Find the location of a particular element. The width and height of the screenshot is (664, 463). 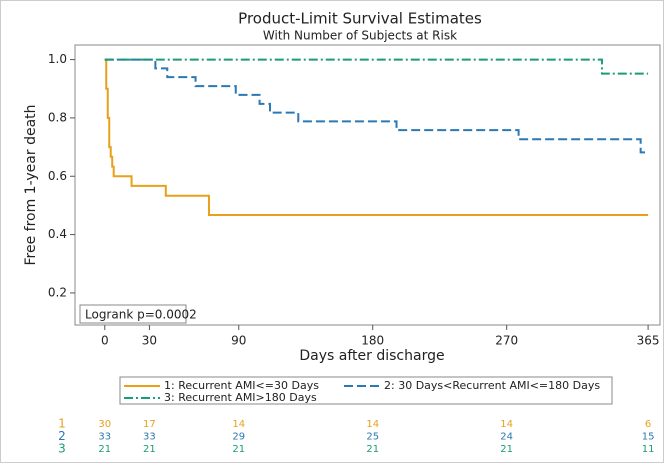

risk-count: 29 is located at coordinates (238, 437).